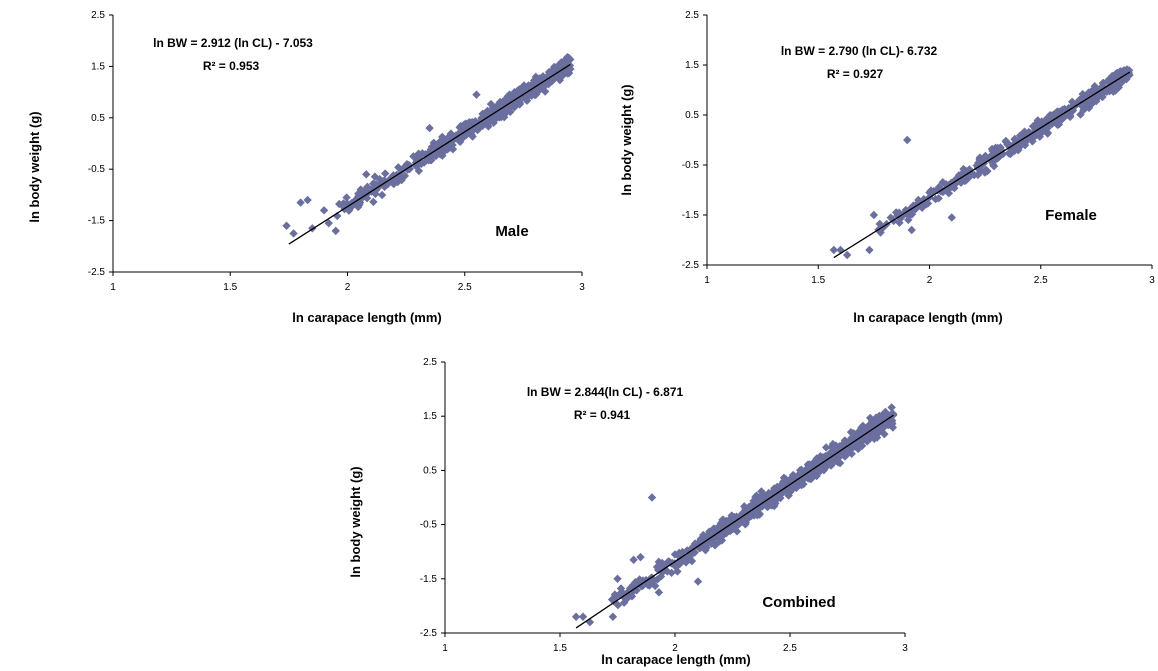 This screenshot has width=1158, height=671. What do you see at coordinates (859, 51) in the screenshot?
I see `regression-equation: ln BW = 2.790 (ln CL)- 6.732` at bounding box center [859, 51].